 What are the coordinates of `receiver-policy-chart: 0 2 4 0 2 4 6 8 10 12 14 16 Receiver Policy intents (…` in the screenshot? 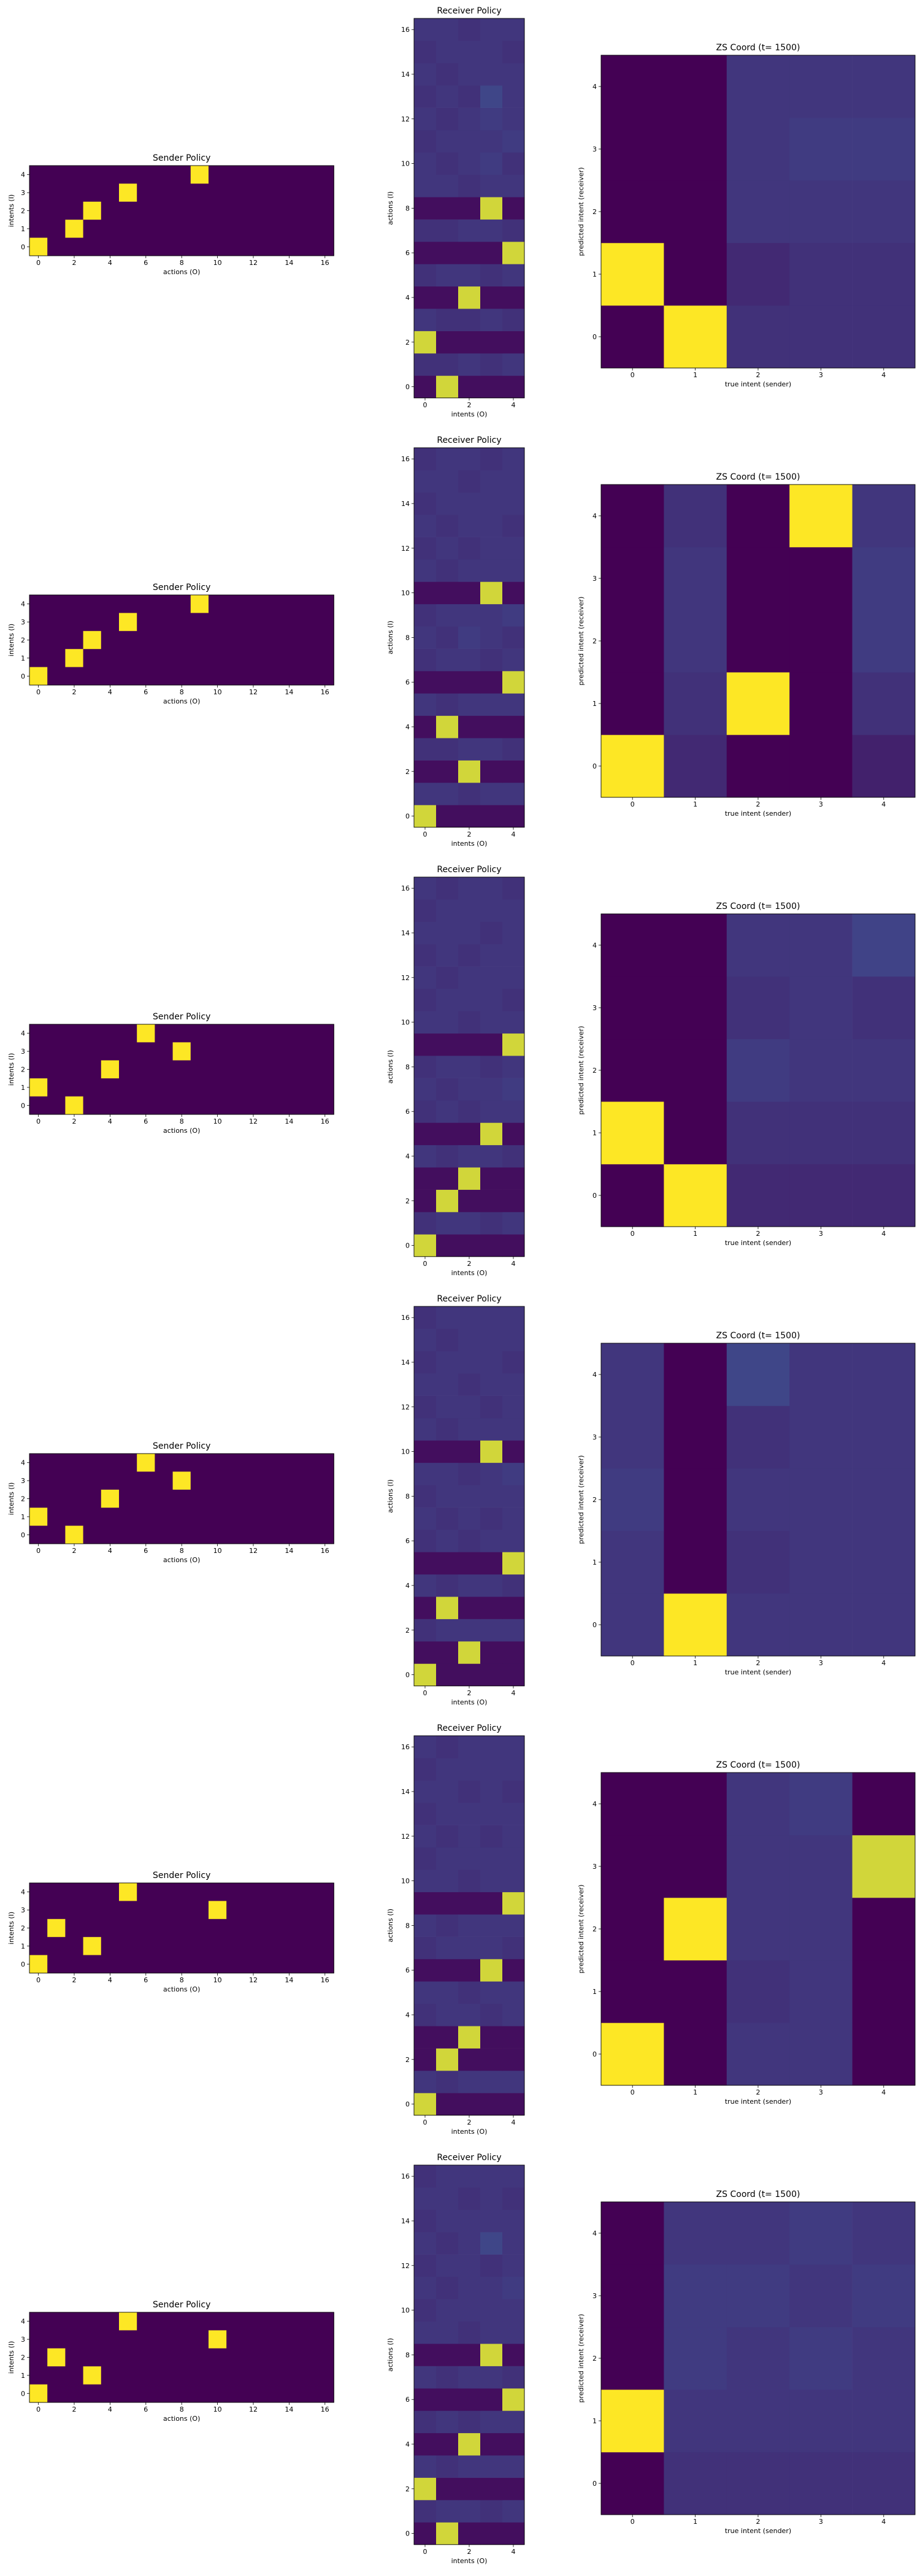 It's located at (455, 1500).